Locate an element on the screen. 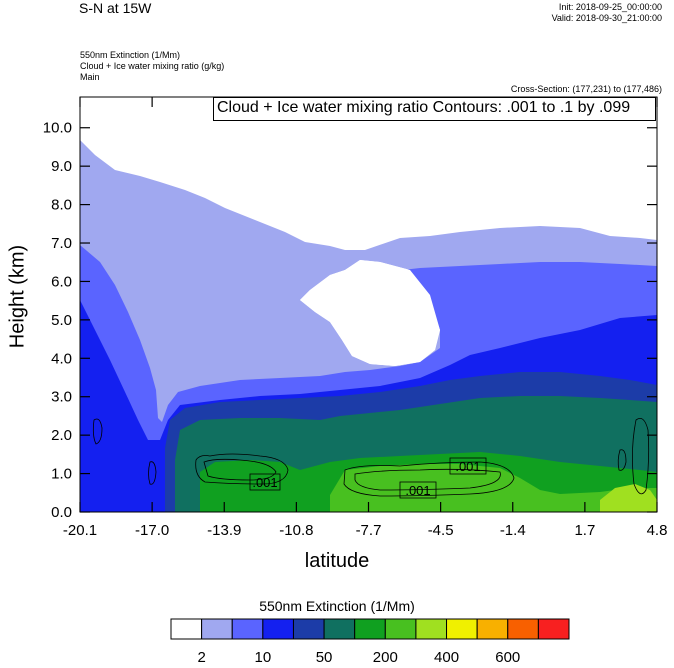 The width and height of the screenshot is (674, 668). x-tick-label: 4.8 is located at coordinates (657, 530).